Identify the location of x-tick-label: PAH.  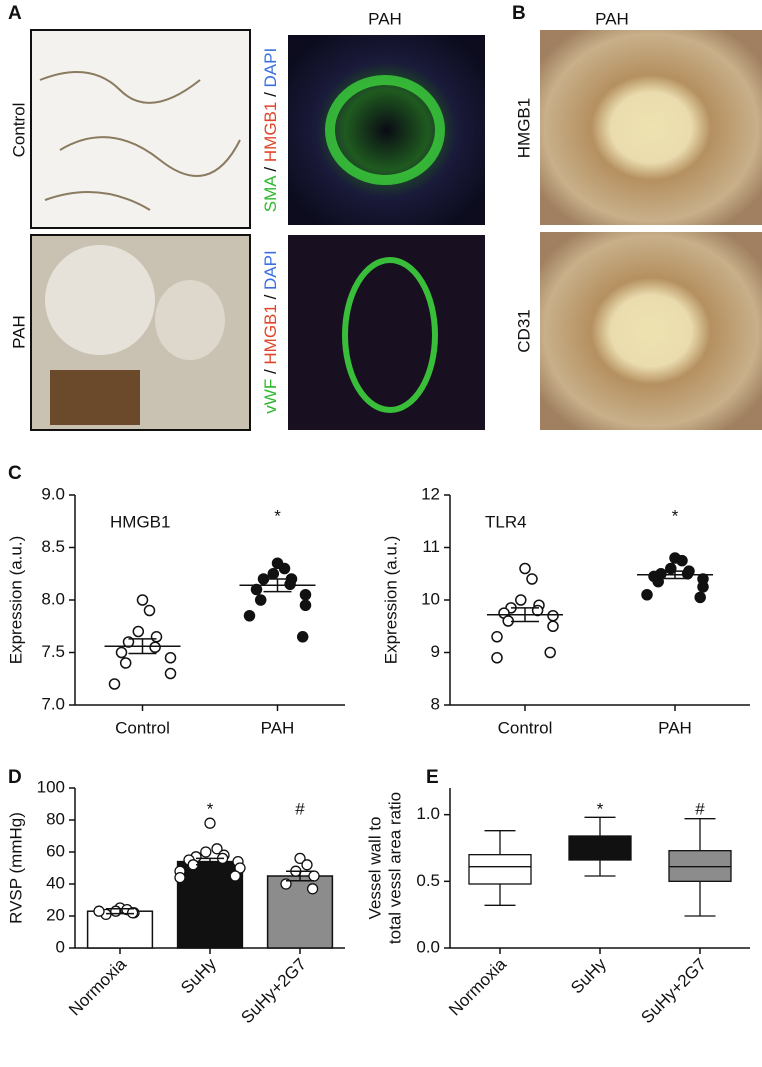
(278, 727).